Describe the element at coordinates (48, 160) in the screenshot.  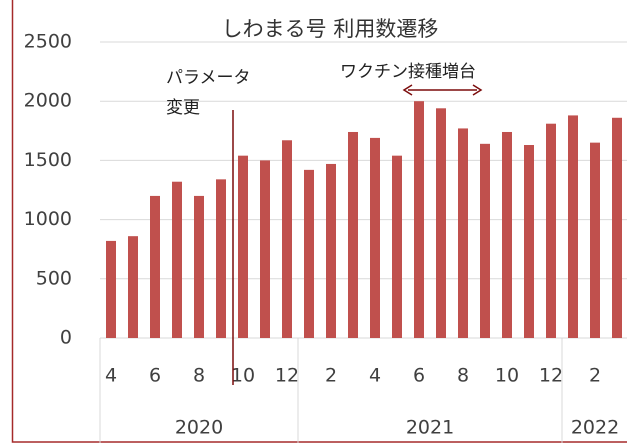
I see `y-tick-label: 1500` at that location.